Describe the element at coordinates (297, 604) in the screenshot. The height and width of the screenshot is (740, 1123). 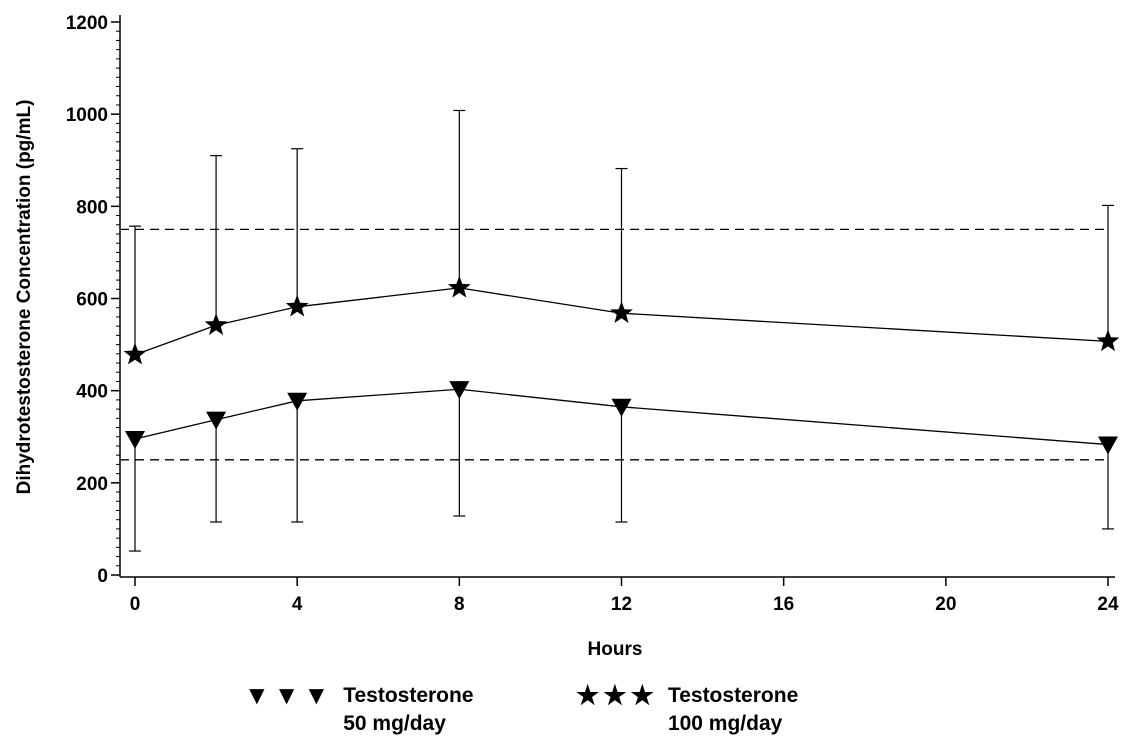
I see `x-tick-label: 4` at that location.